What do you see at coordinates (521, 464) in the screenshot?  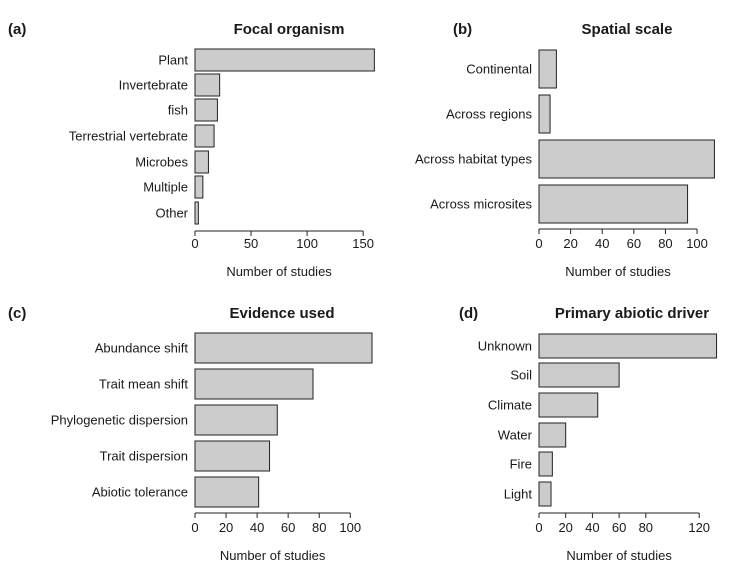 I see `panel-d-category-label-4: Fire` at bounding box center [521, 464].